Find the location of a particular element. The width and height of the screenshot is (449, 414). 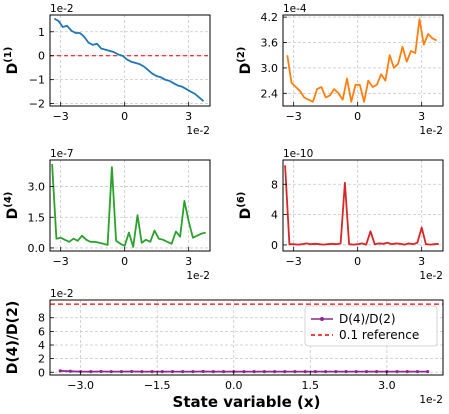

y-axis-label-superscript: (4) is located at coordinates (8, 200).